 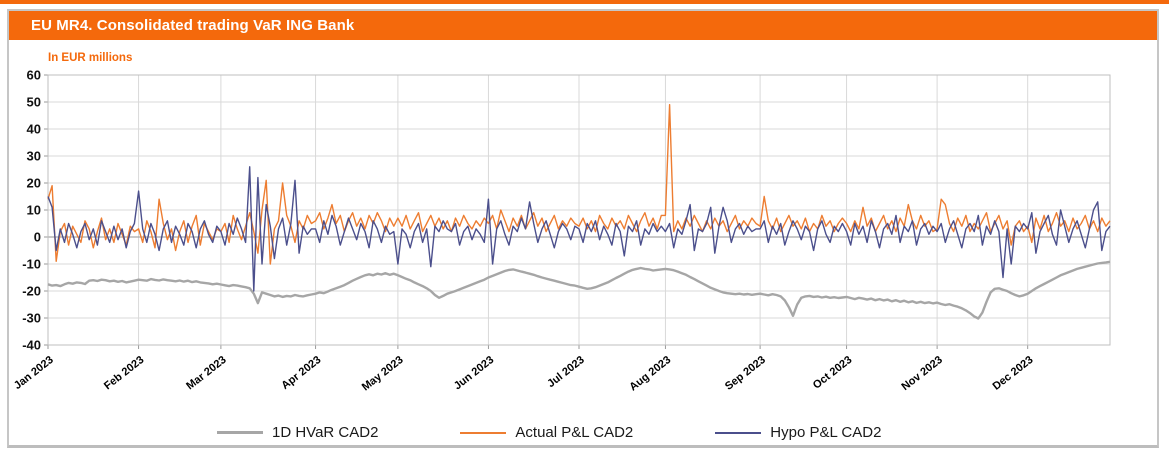 What do you see at coordinates (124, 373) in the screenshot?
I see `x-tick-label: Feb 2023` at bounding box center [124, 373].